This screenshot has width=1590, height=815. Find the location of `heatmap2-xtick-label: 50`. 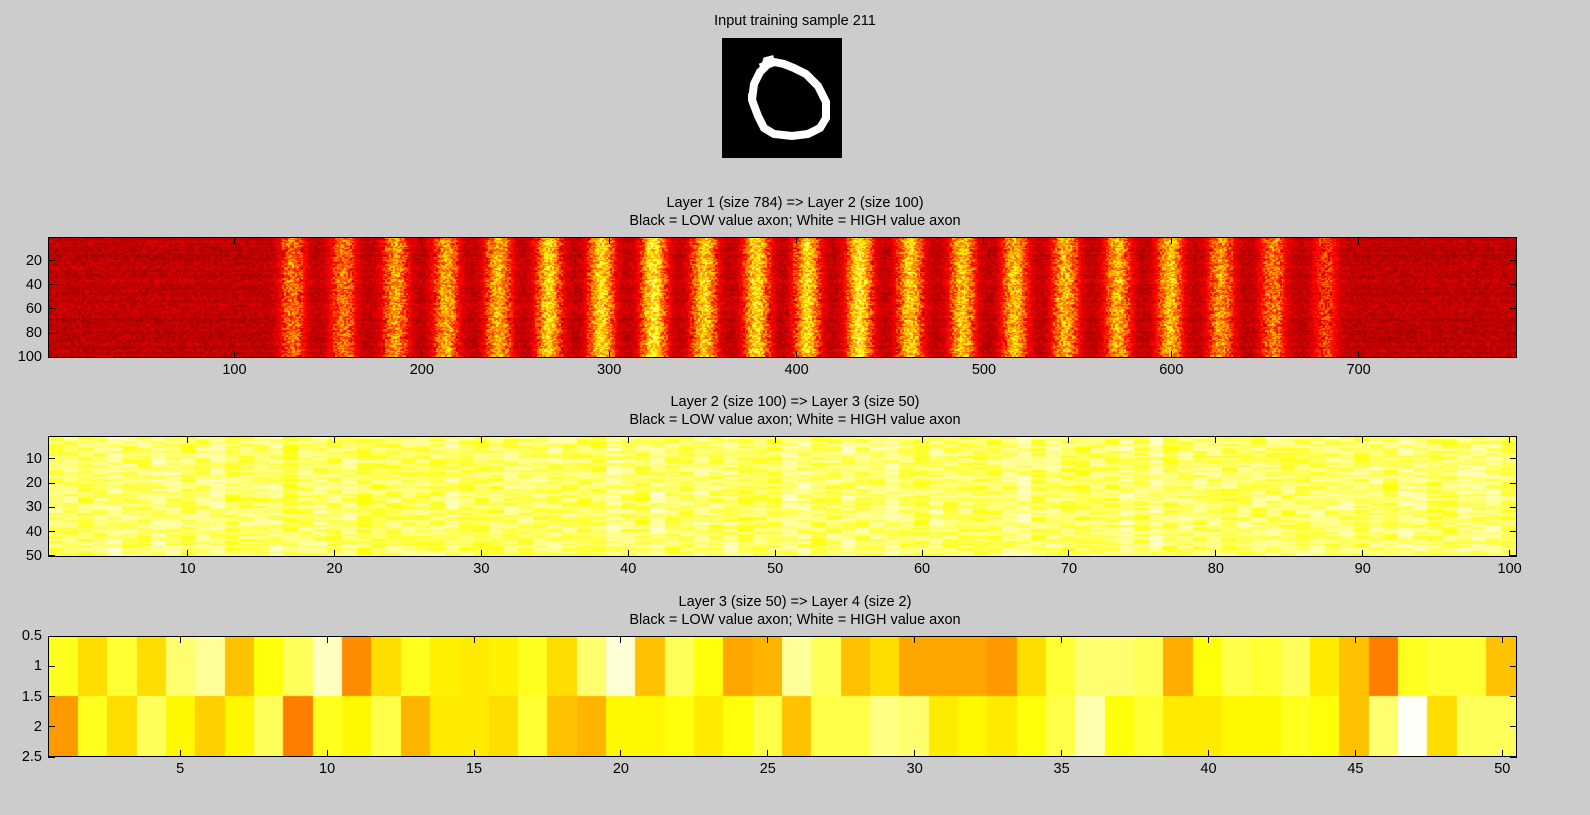

heatmap2-xtick-label: 50 is located at coordinates (775, 569).